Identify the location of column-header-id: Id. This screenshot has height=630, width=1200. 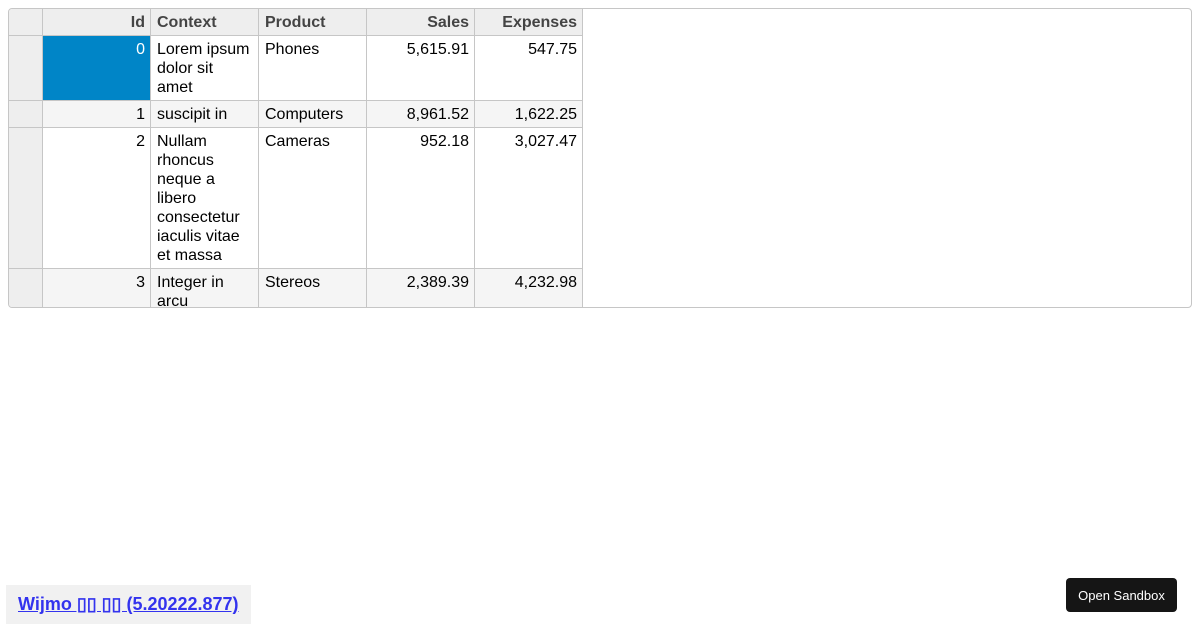
(97, 22).